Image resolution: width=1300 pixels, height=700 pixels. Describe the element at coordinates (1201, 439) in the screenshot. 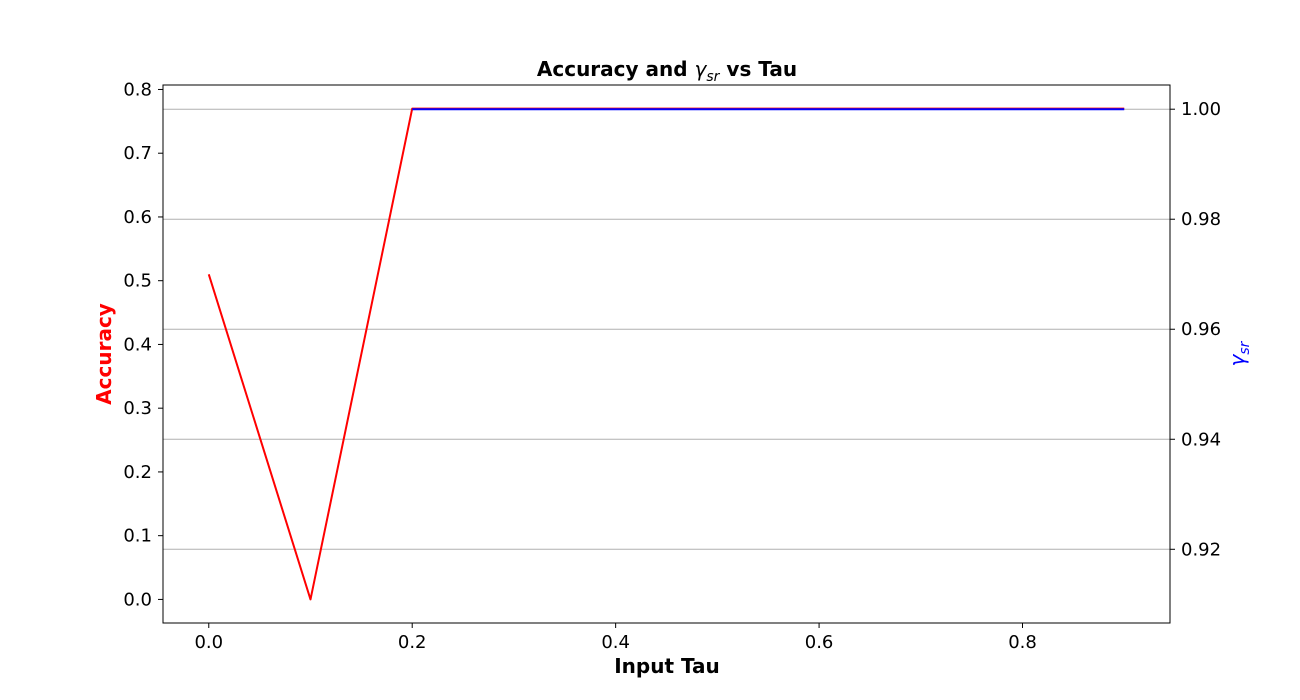

I see `right-y-tick-label: 0.94` at that location.